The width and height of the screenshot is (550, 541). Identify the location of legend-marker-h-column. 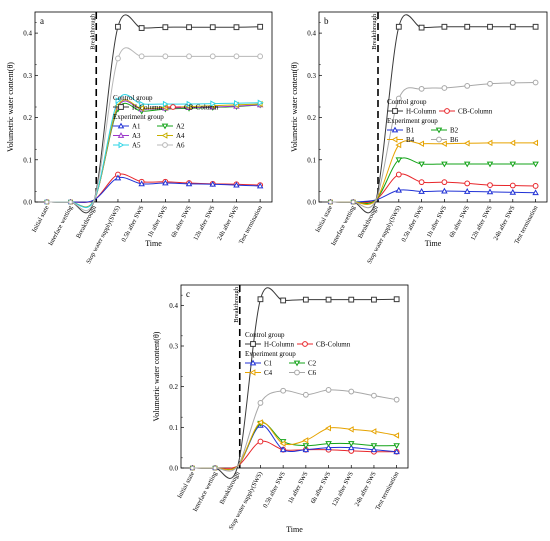
(253, 344).